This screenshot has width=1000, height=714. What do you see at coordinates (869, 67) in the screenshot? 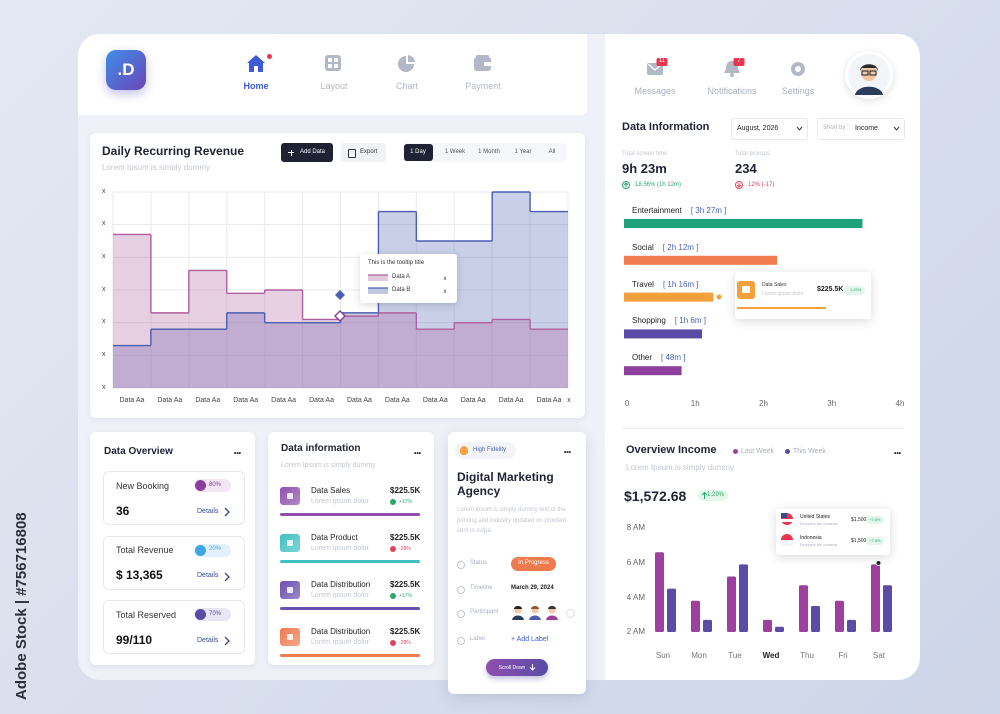
I see `user-avatar-part` at bounding box center [869, 67].